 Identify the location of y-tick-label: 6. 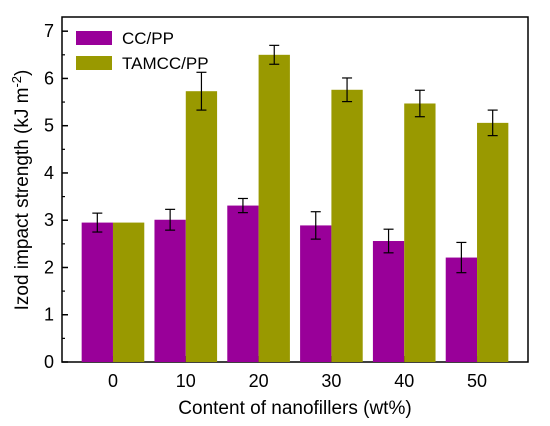
(49, 78).